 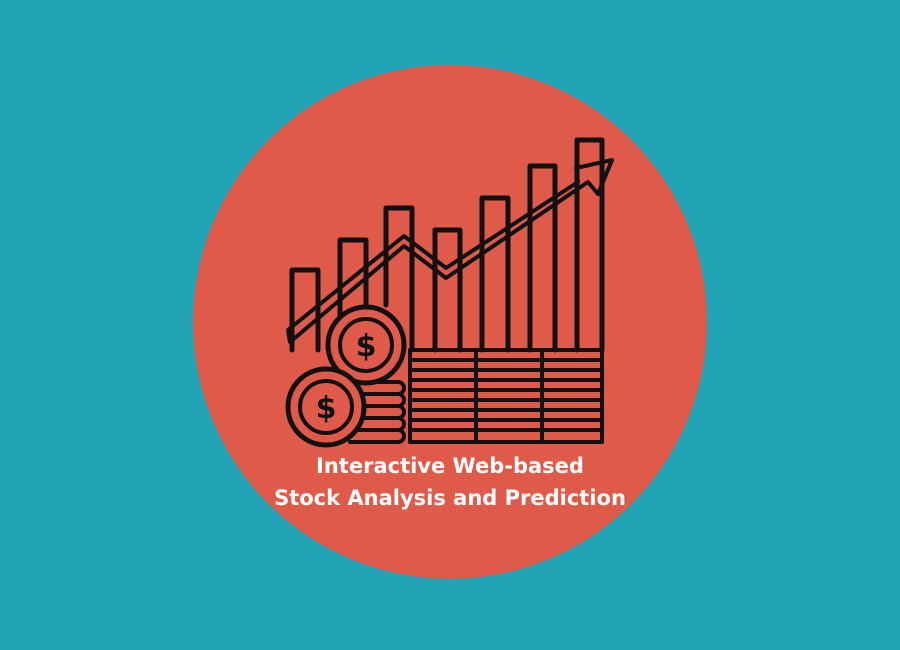 I want to click on dollar-sign-upper-icon: $, so click(x=366, y=346).